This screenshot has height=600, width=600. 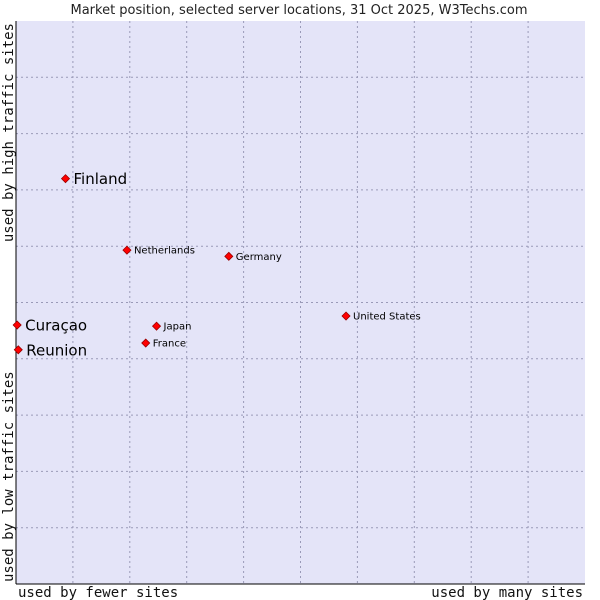 I want to click on point-label-reunion: Reunion, so click(x=56, y=350).